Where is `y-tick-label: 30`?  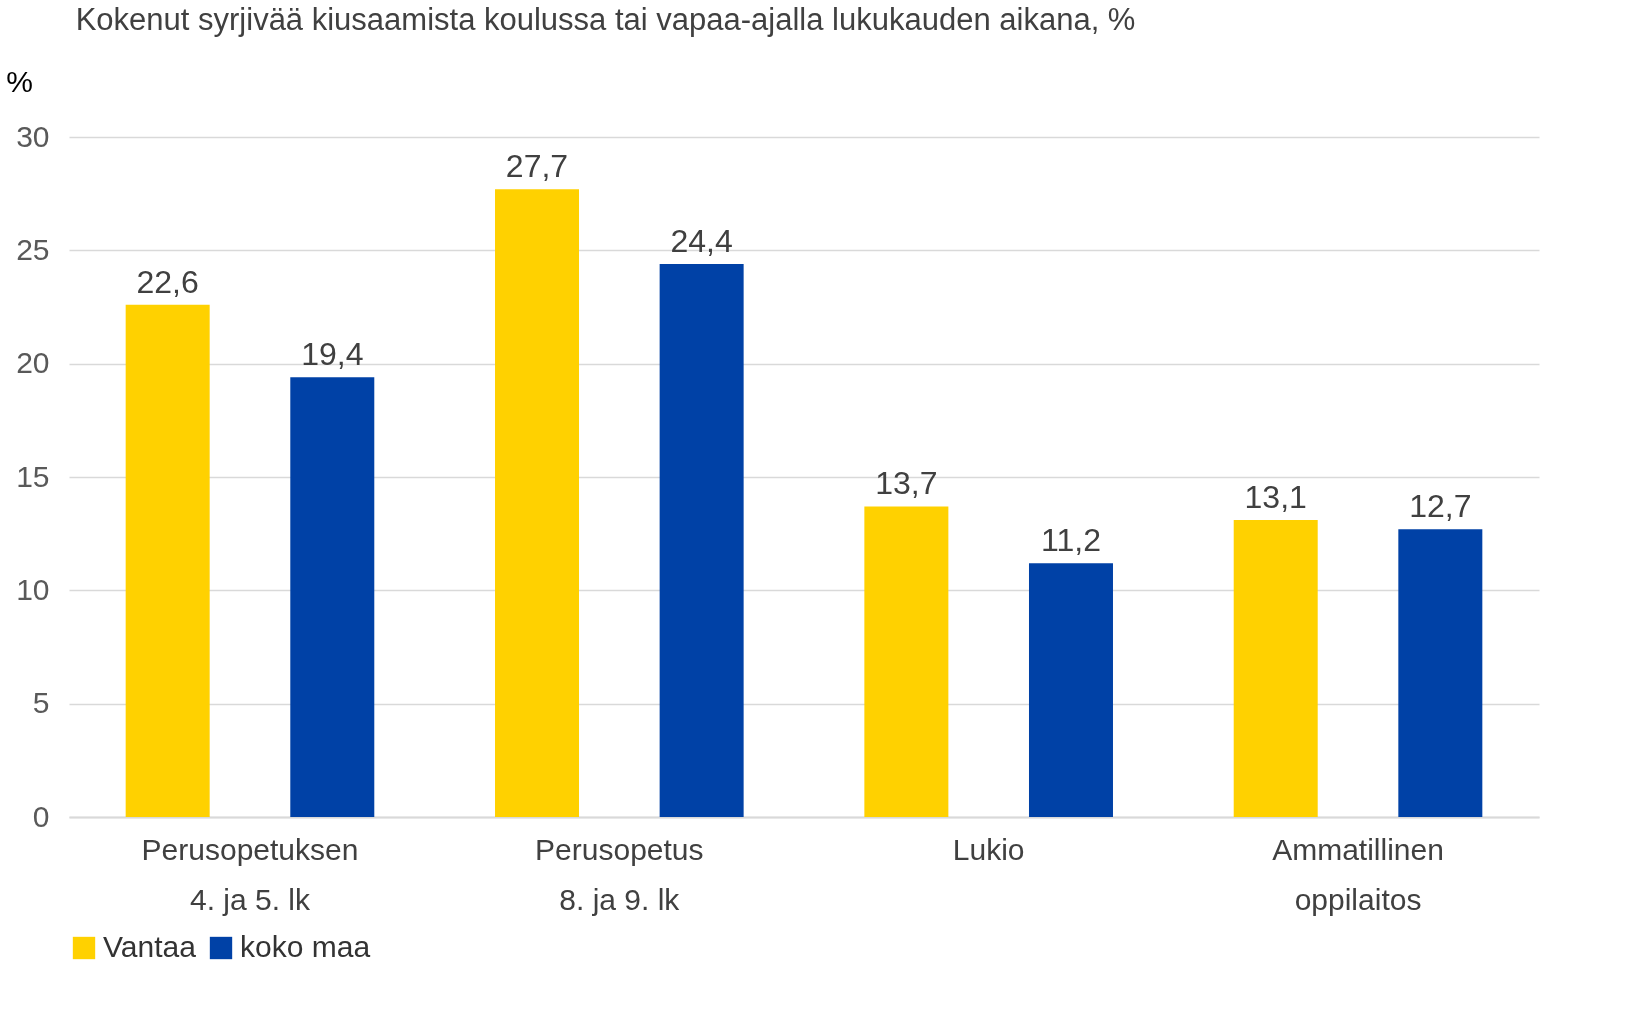
y-tick-label: 30 is located at coordinates (33, 136).